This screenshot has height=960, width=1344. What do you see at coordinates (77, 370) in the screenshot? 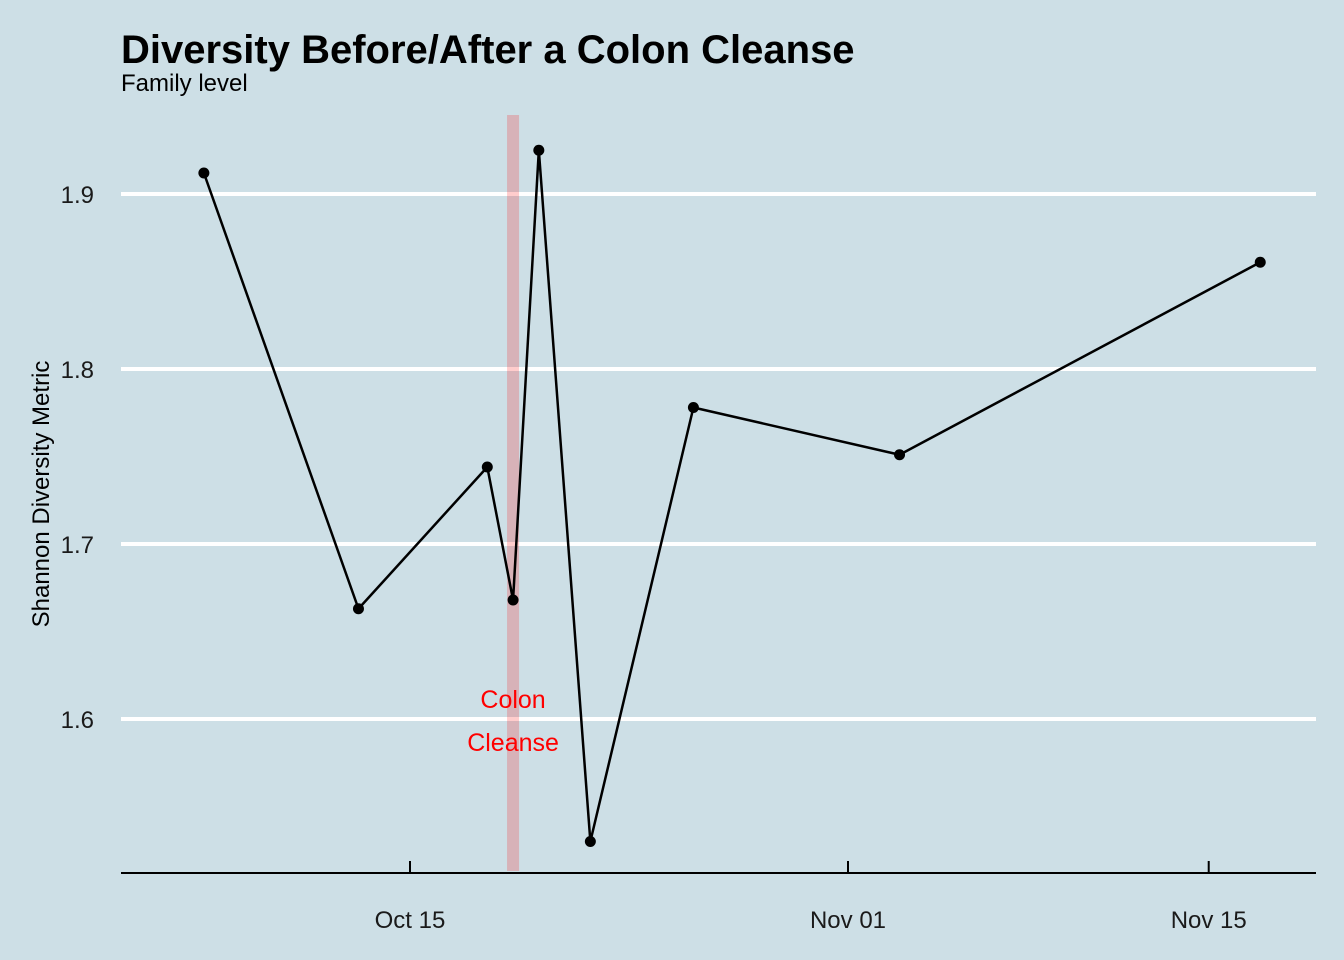
I see `y-tick-label: 1.8` at bounding box center [77, 370].